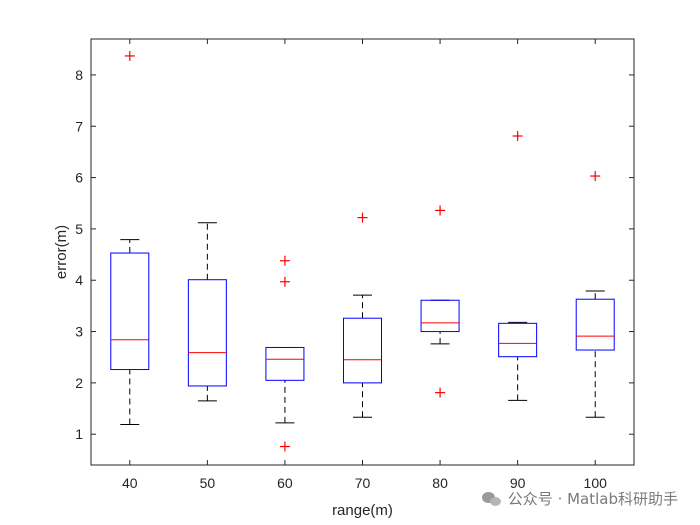  I want to click on y-tick-label-2: 2, so click(79, 383).